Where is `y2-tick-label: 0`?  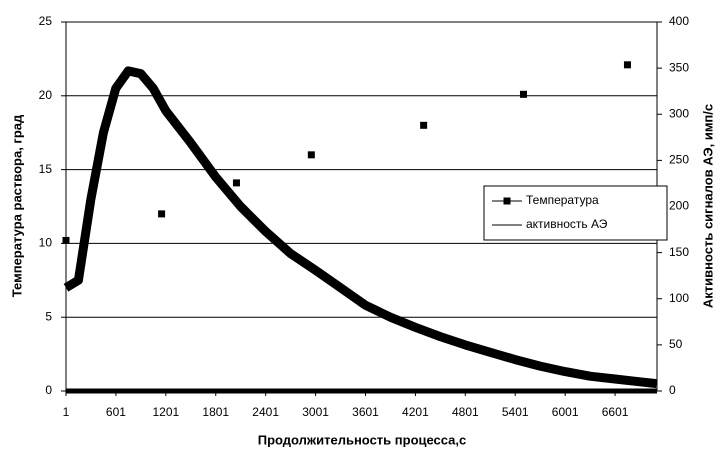 y2-tick-label: 0 is located at coordinates (672, 390).